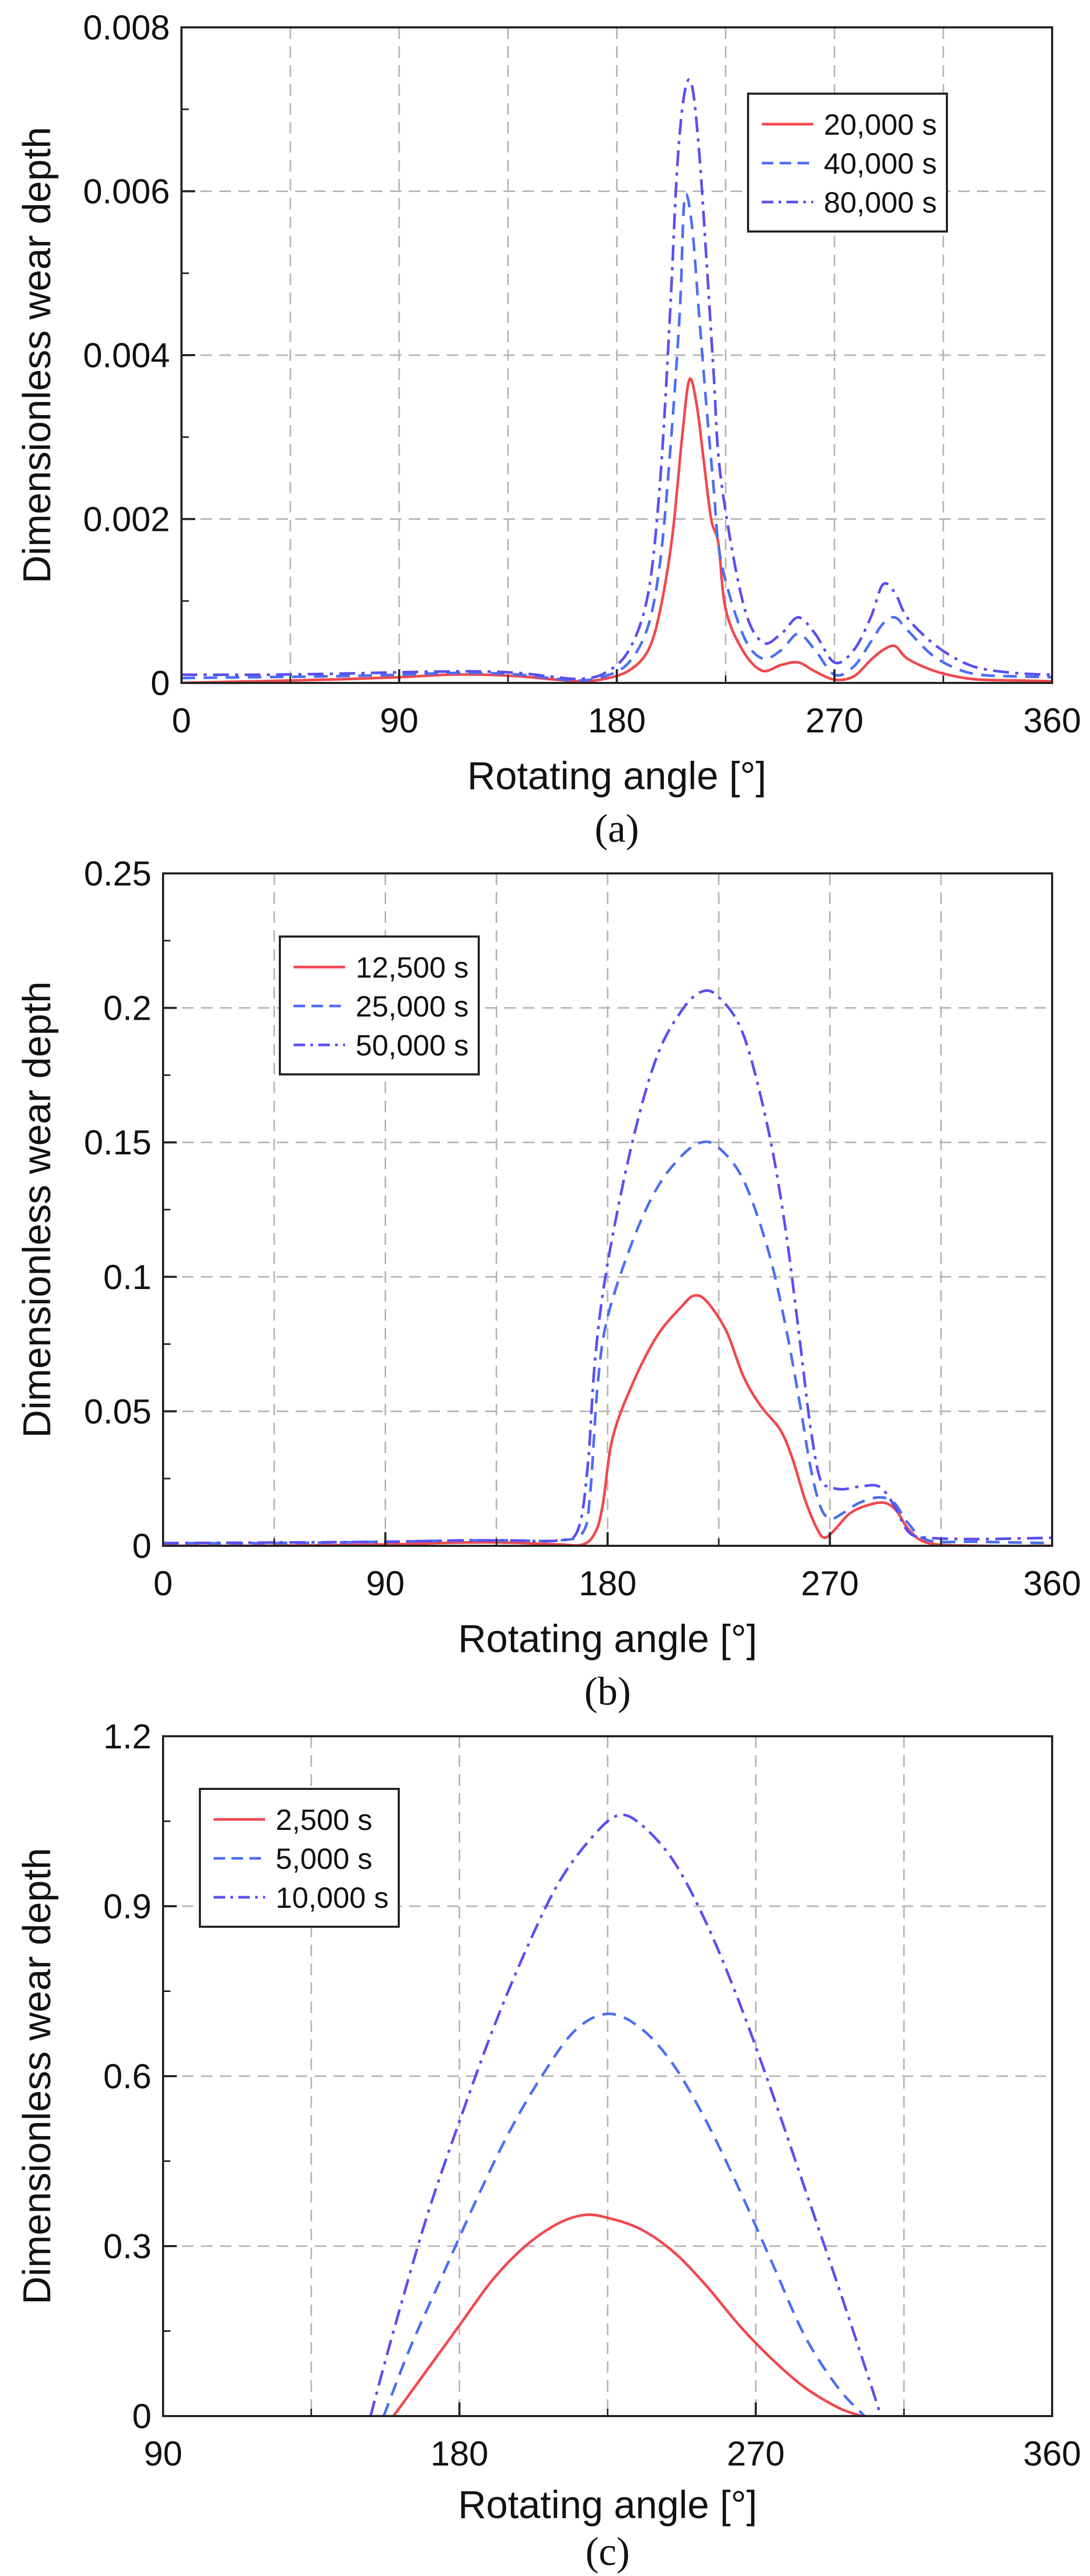  Describe the element at coordinates (118, 1143) in the screenshot. I see `y-tick-label: 0.15` at that location.